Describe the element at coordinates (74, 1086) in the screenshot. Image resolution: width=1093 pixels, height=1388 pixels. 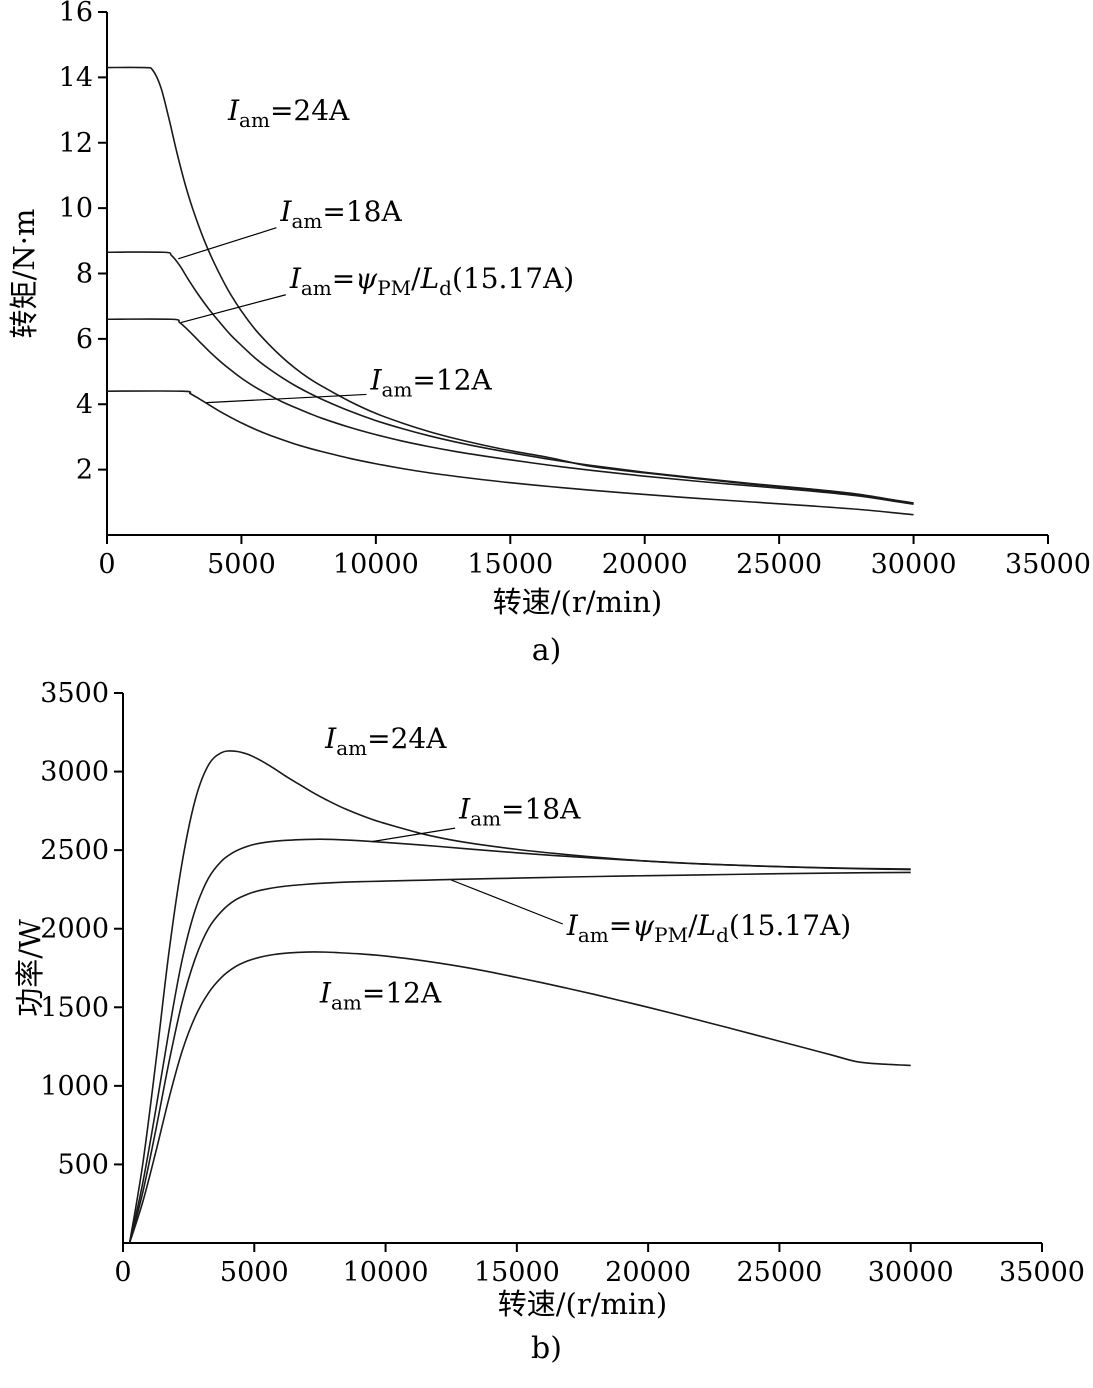
I see `y-tick-label: 1000` at that location.